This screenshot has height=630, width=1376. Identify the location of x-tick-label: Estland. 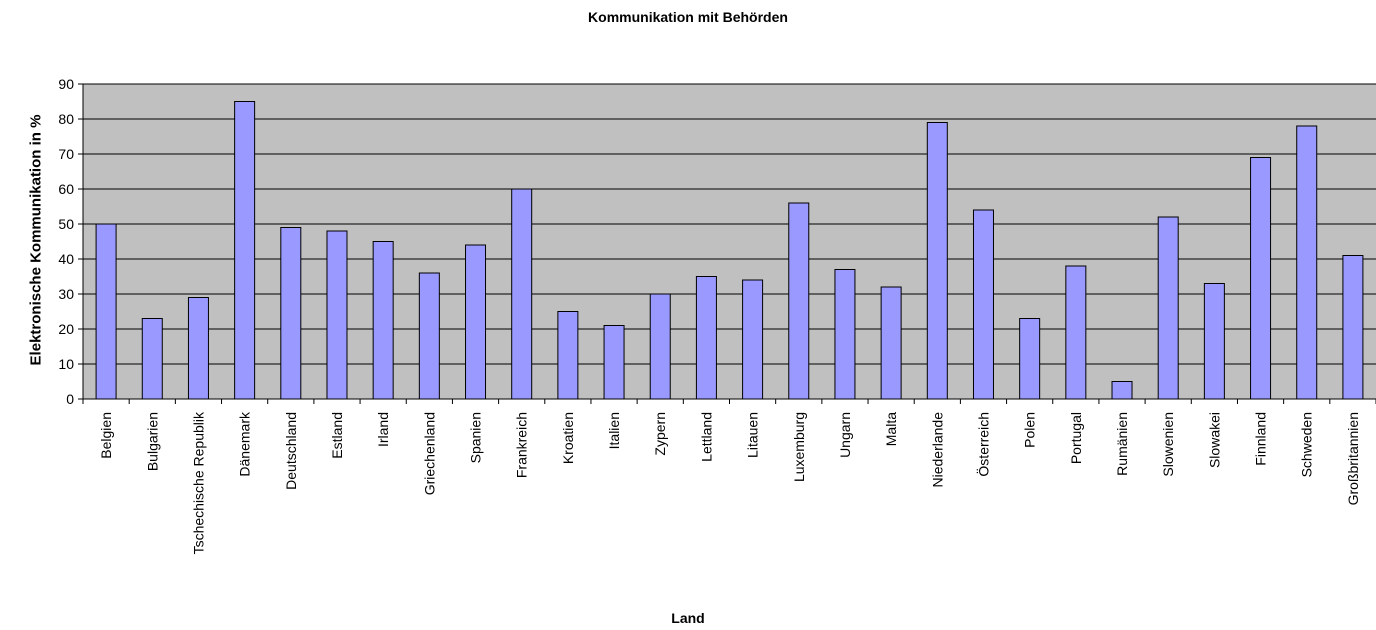
(337, 435).